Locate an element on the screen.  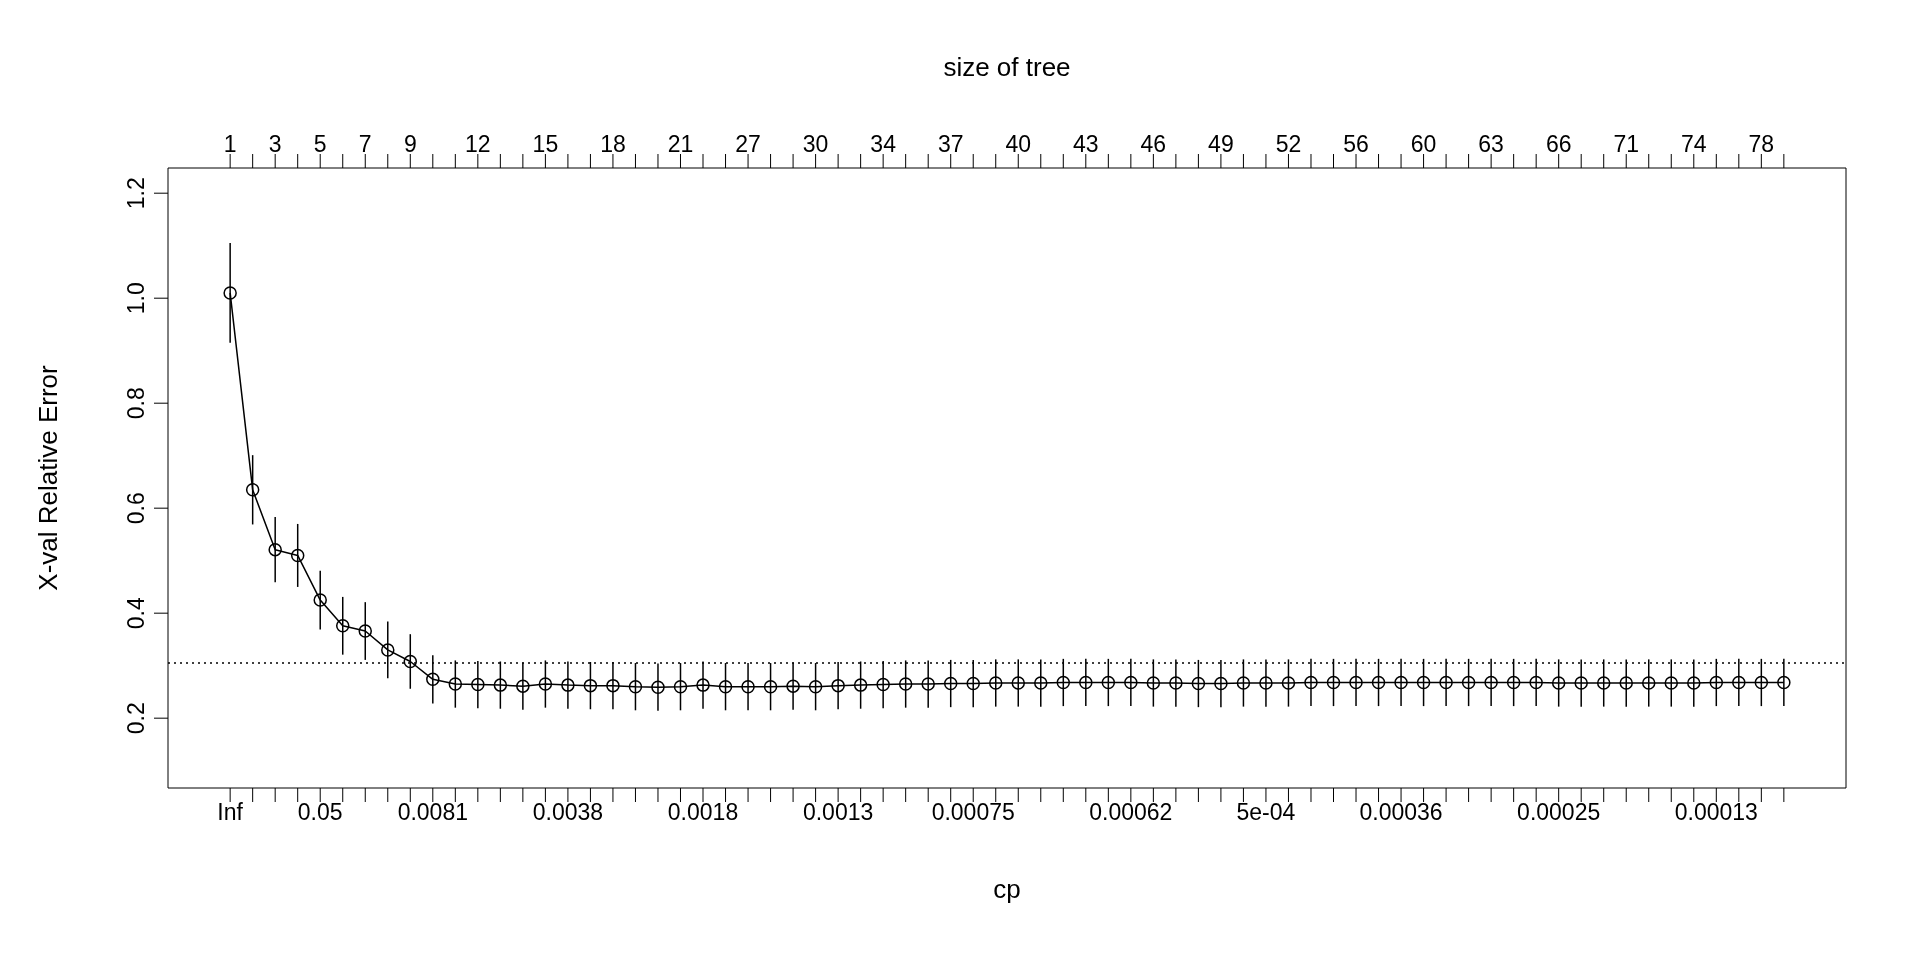
x-tick-label: 0.00075 is located at coordinates (973, 812).